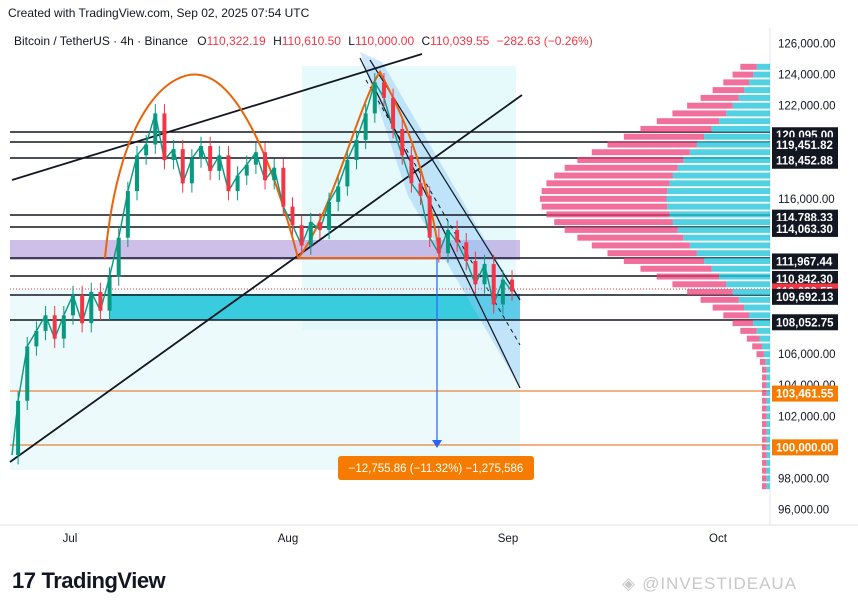 Image resolution: width=858 pixels, height=612 pixels. I want to click on change-value: −282.63 (−0.26%), so click(544, 41).